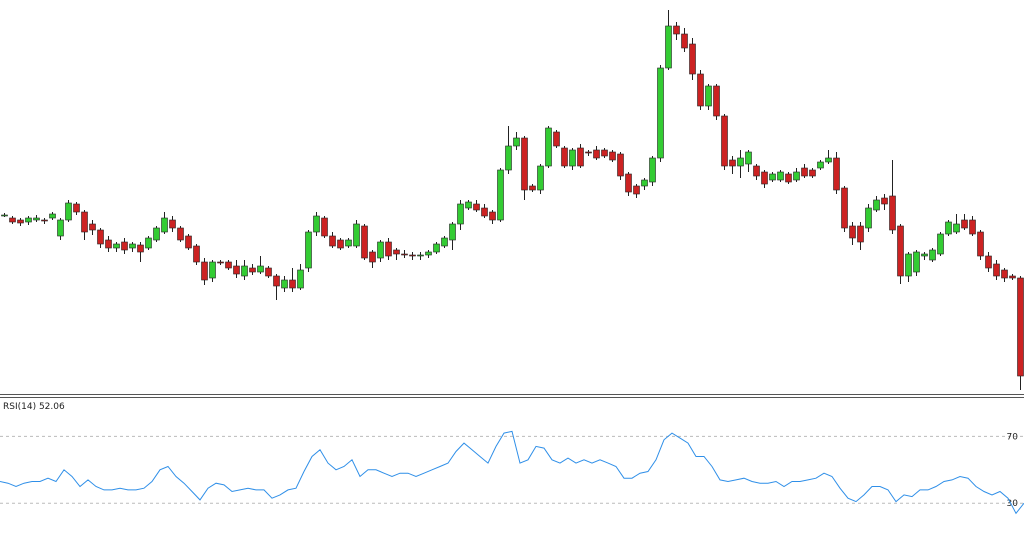  What do you see at coordinates (1013, 504) in the screenshot?
I see `y-tick-label: 30` at bounding box center [1013, 504].